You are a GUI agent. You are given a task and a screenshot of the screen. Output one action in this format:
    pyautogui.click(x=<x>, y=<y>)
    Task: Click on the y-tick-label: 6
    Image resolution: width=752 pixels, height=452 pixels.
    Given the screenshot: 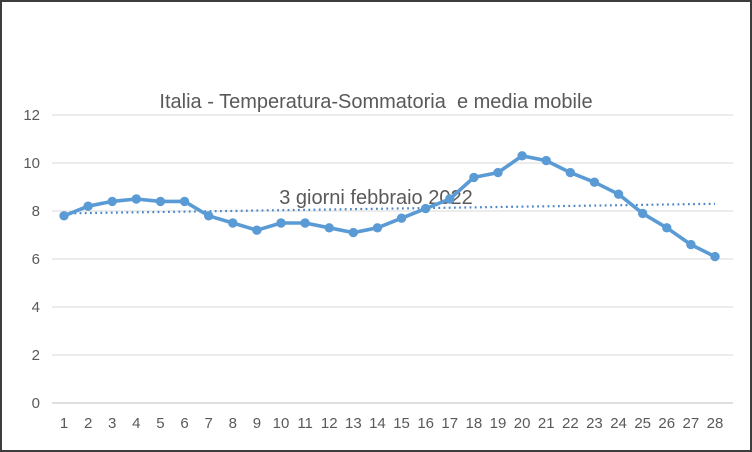 What is the action you would take?
    pyautogui.click(x=36, y=259)
    